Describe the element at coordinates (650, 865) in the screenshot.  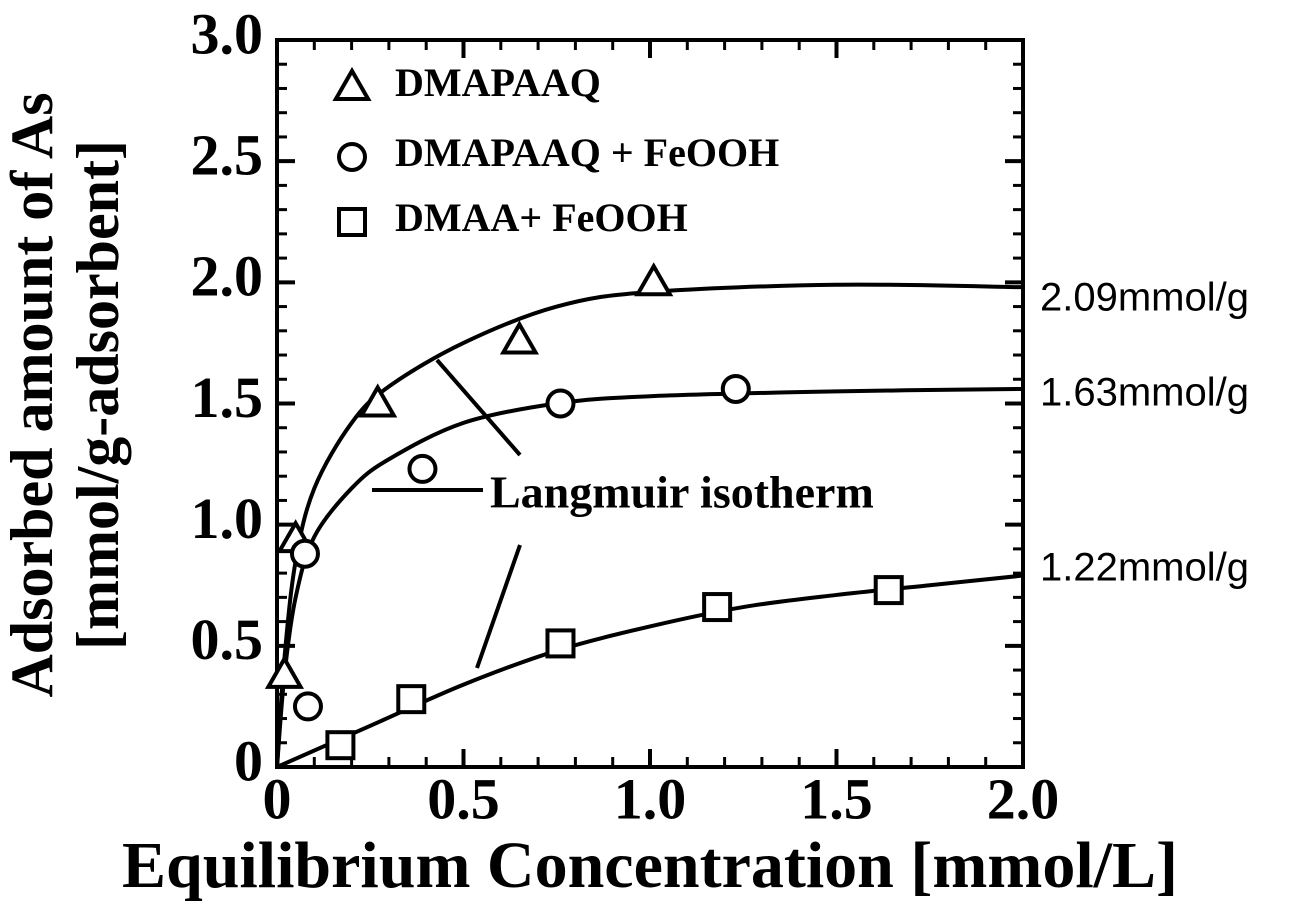
I see `x-axis-label: Equilibrium Concentration [mmol/L]` at that location.